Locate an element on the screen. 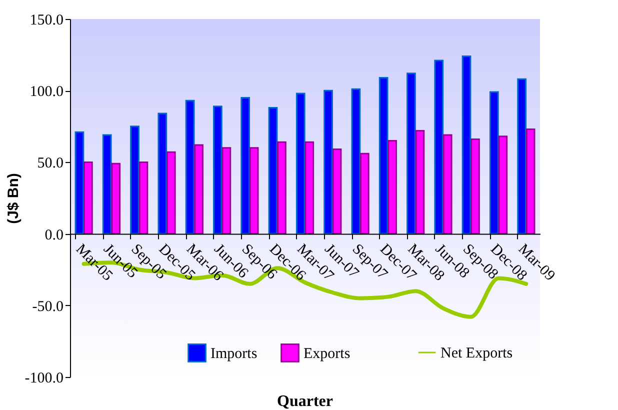 Image resolution: width=618 pixels, height=410 pixels. y-tick-label: -50.0 is located at coordinates (48, 306).